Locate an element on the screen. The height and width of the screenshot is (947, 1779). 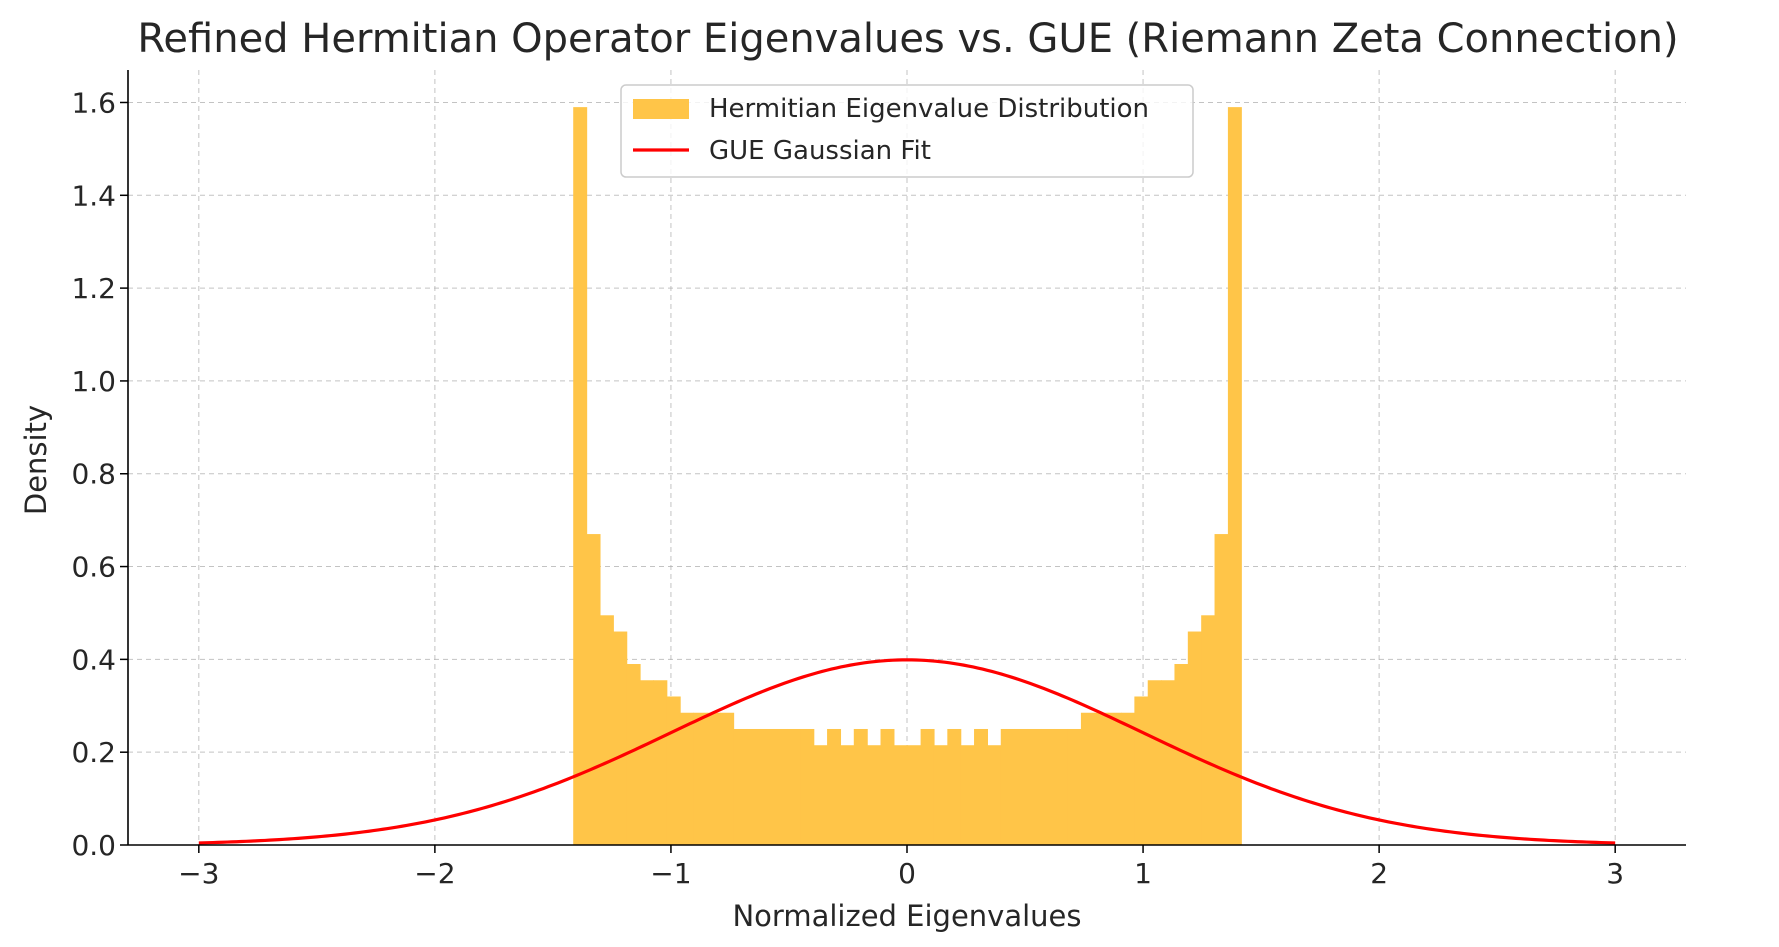
x-tick-label: −2 is located at coordinates (434, 873).